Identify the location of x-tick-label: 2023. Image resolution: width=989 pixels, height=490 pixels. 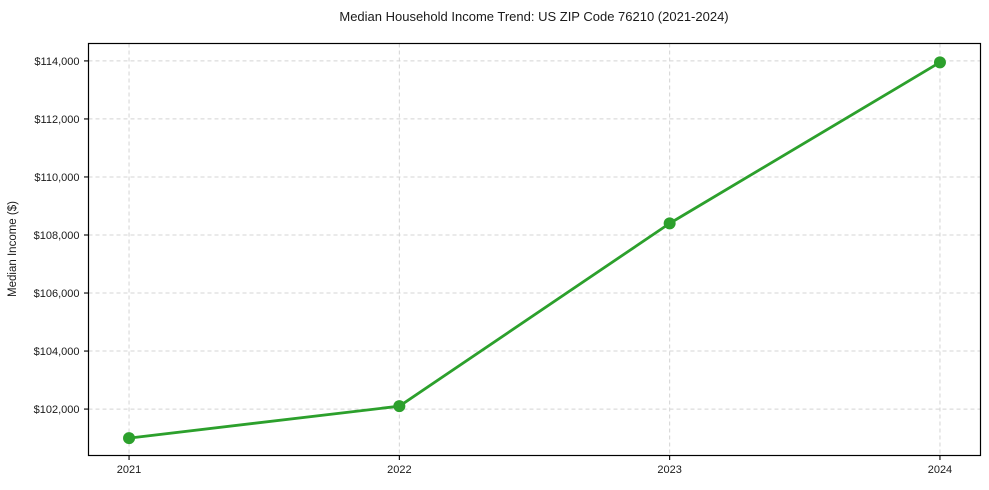
(669, 470).